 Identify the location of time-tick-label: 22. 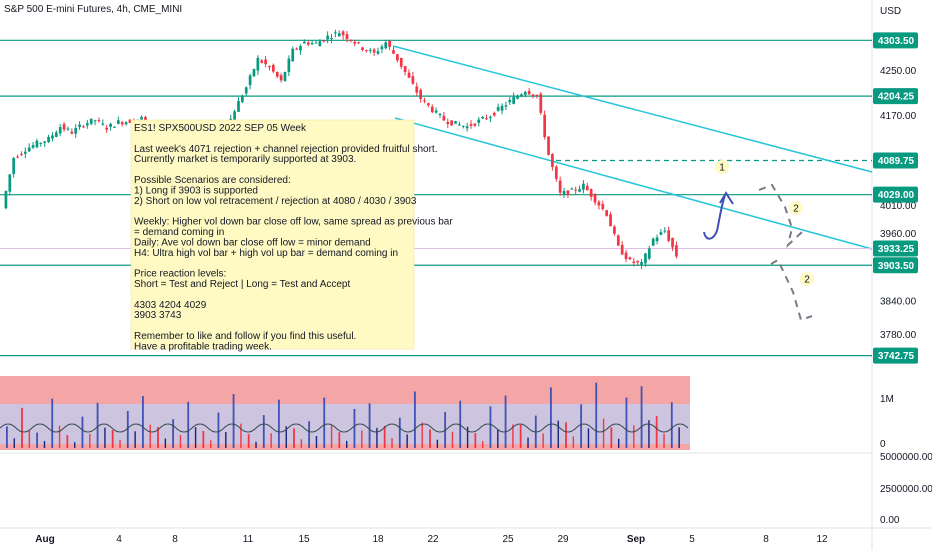
(433, 539).